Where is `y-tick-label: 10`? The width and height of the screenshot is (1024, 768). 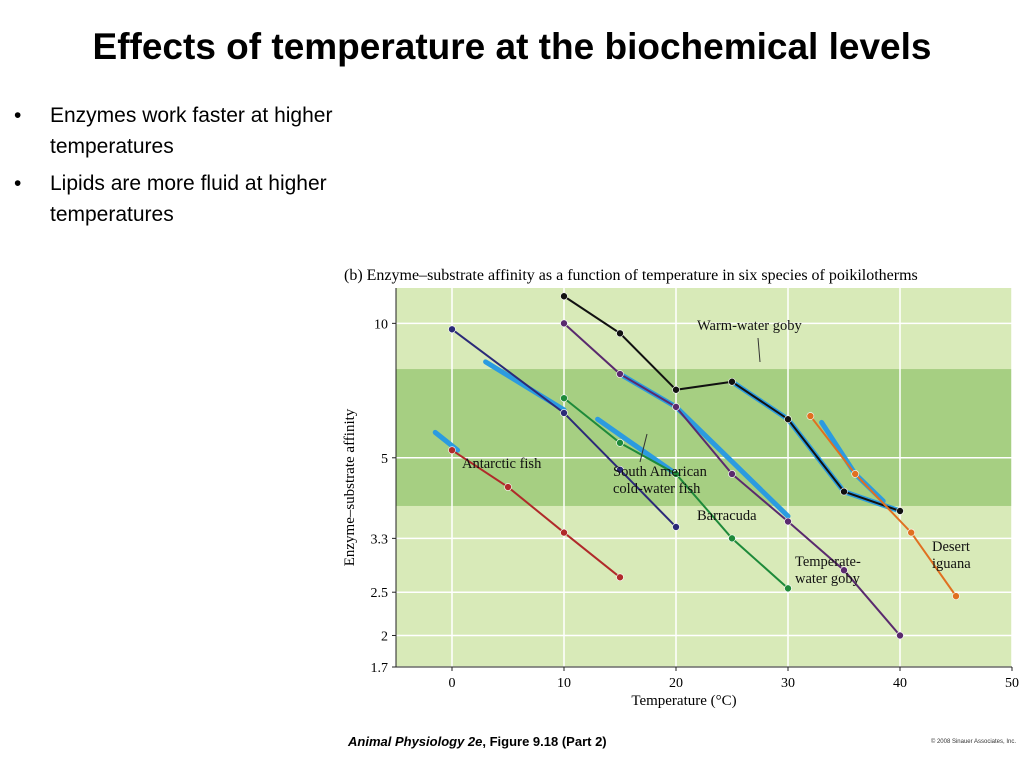
y-tick-label: 10 is located at coordinates (381, 324).